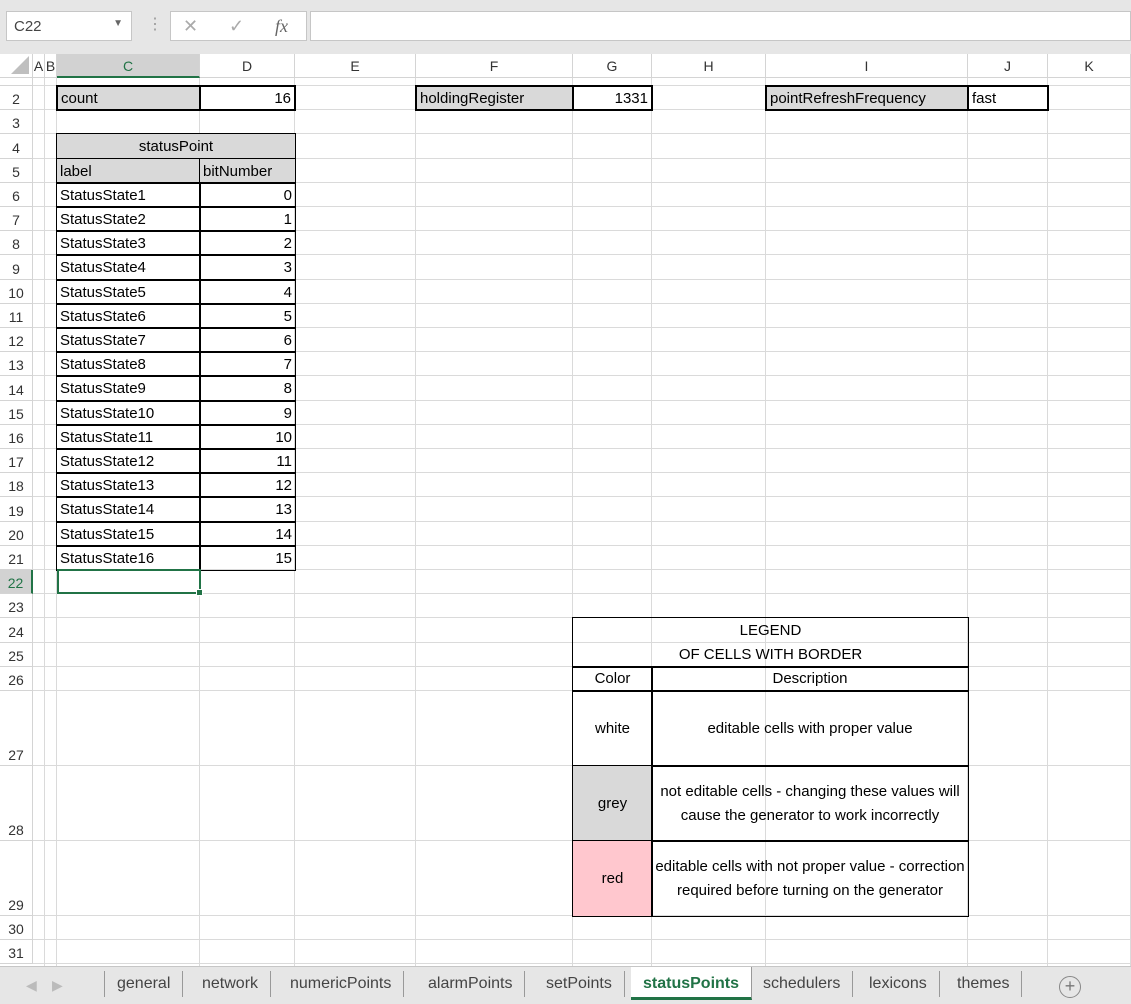 This screenshot has width=1131, height=1004. I want to click on column-header-D: D, so click(247, 66).